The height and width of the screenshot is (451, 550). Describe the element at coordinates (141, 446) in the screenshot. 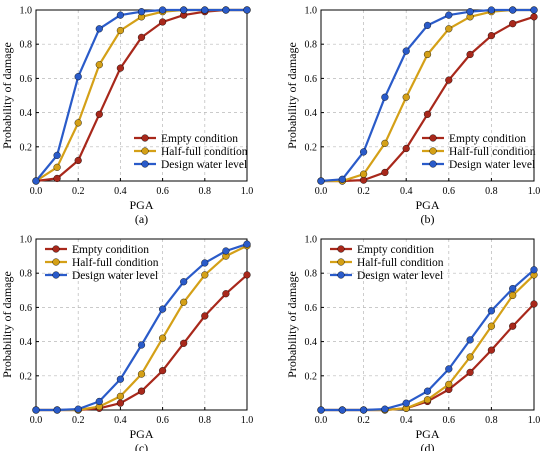

I see `panel-caption: (c)` at that location.